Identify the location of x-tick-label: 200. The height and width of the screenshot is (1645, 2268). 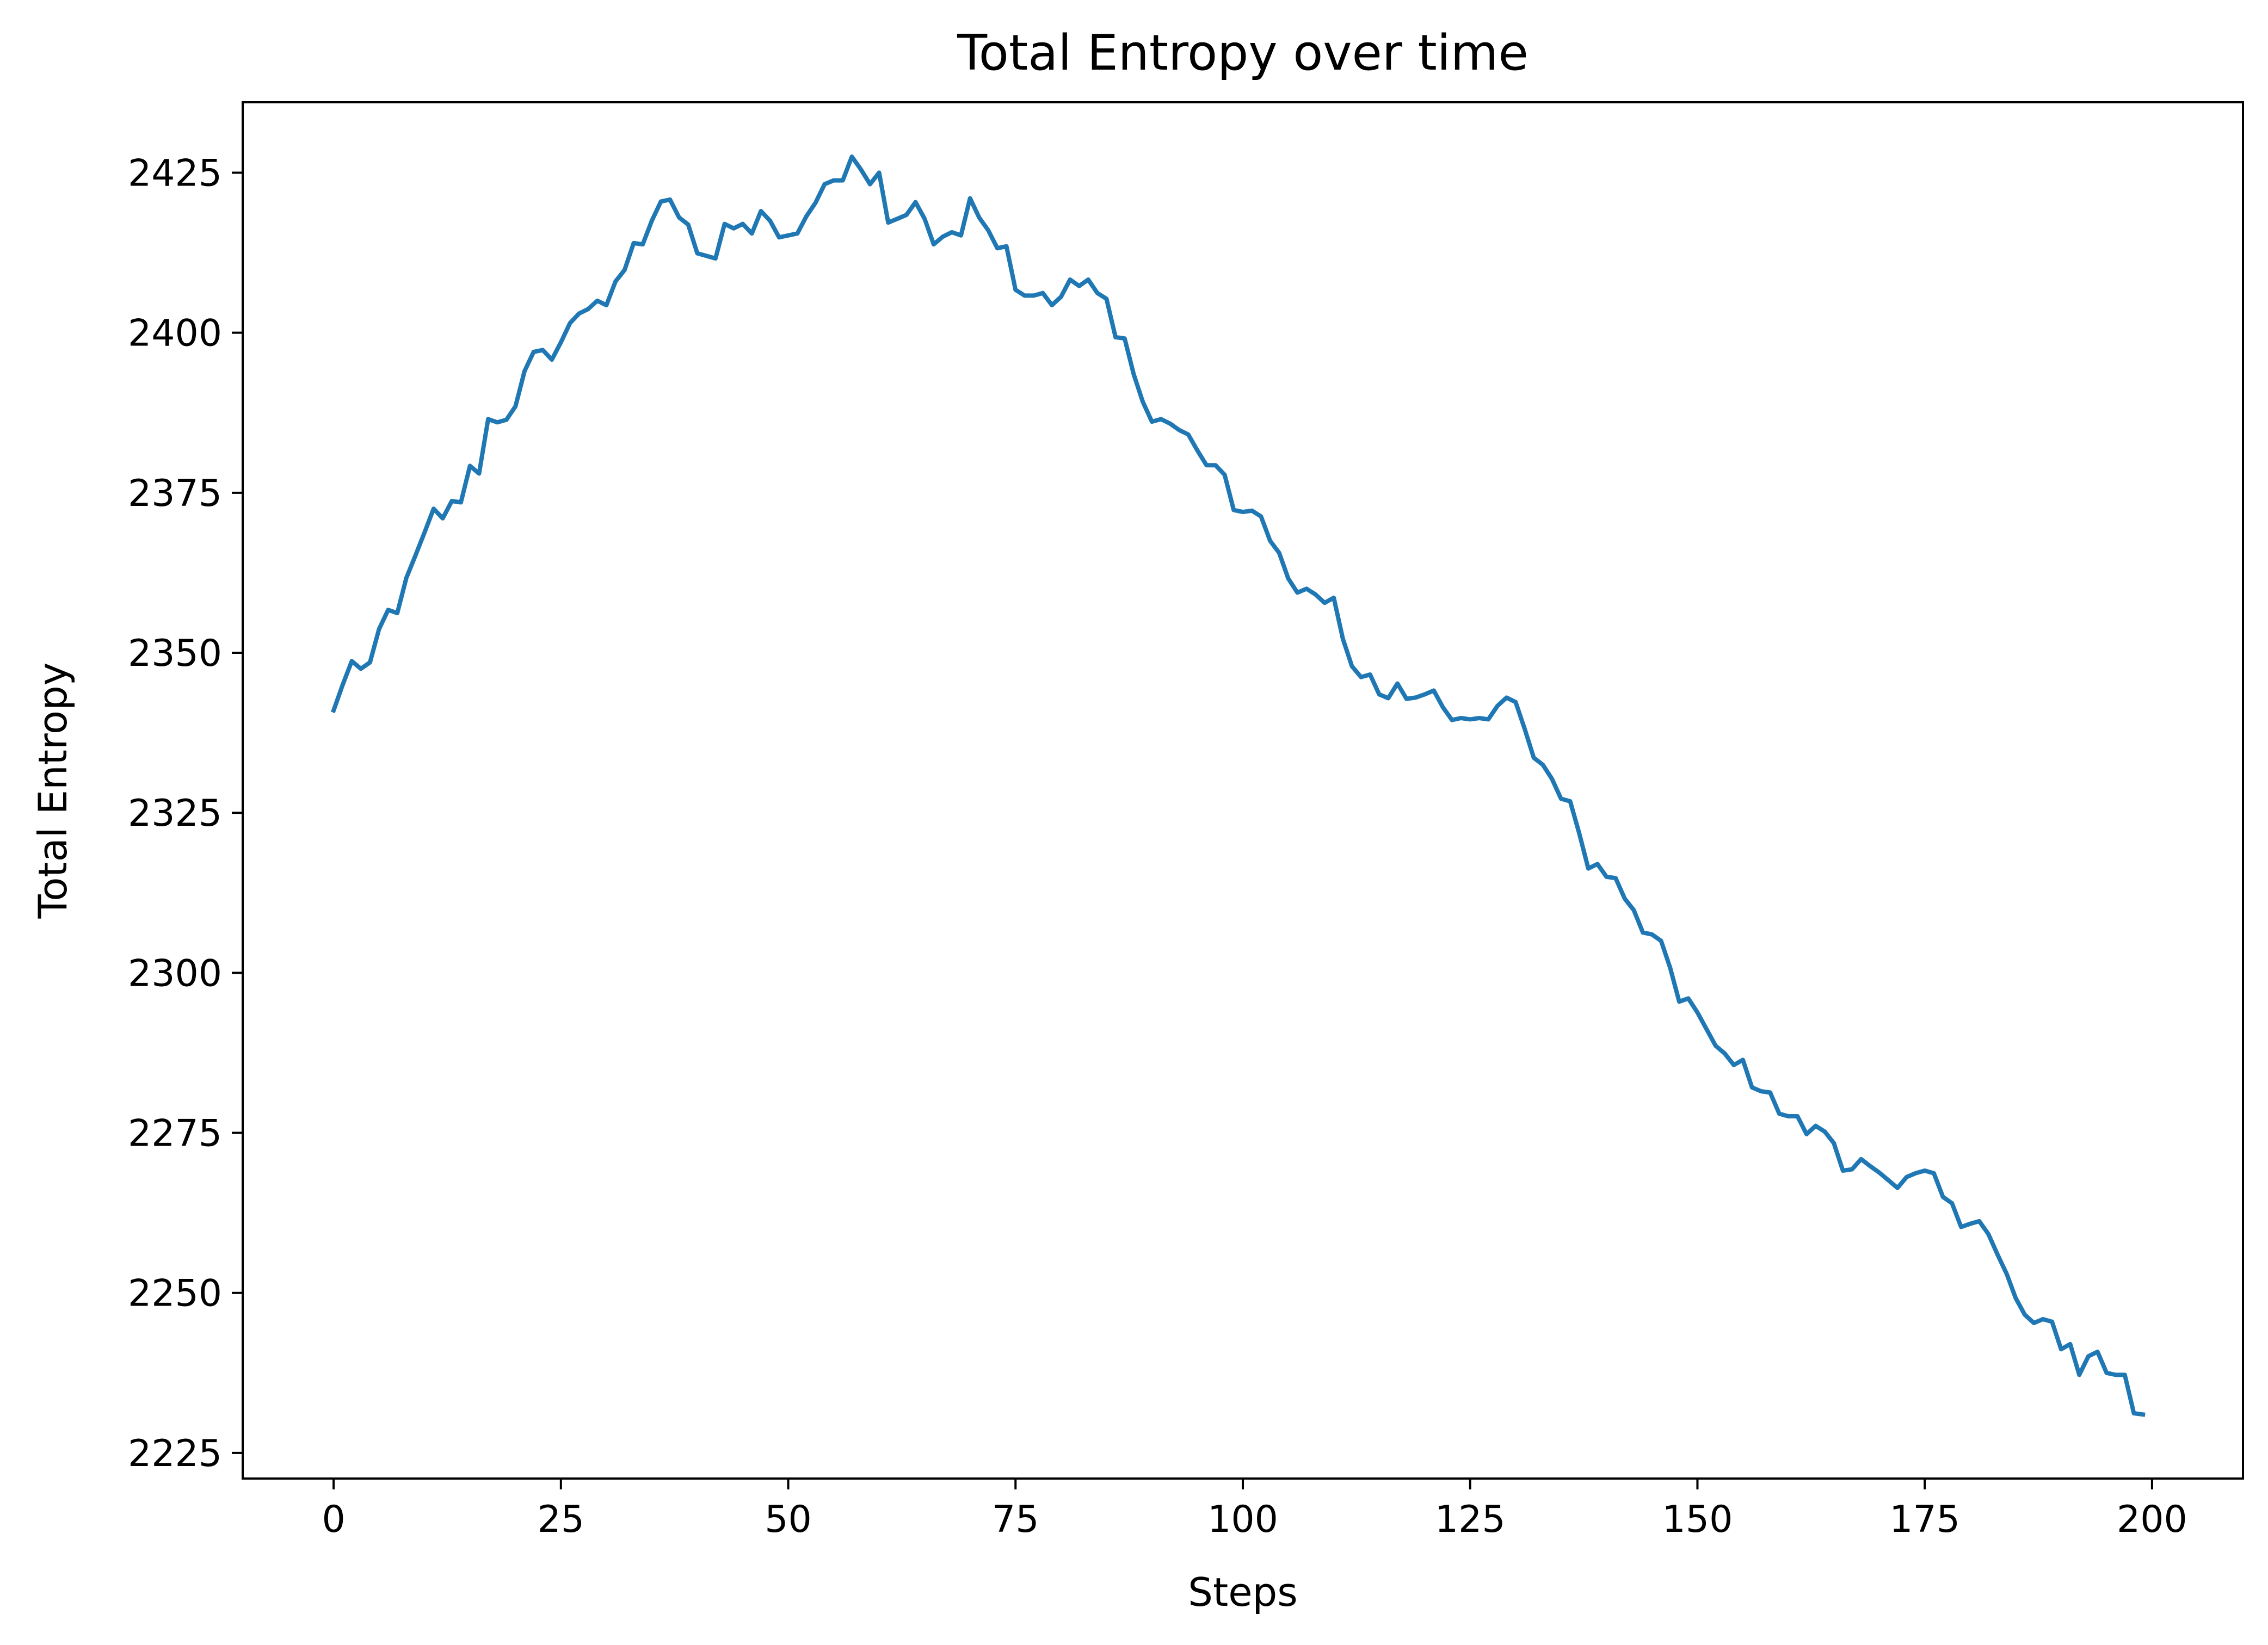
(2152, 1519).